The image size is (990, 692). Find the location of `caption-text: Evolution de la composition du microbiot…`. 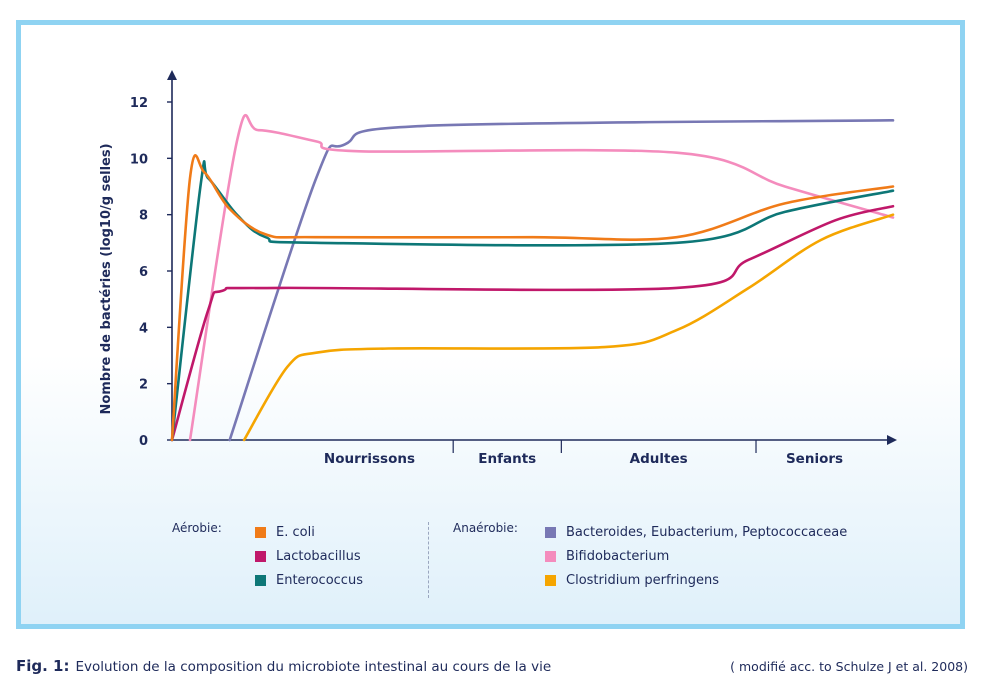

caption-text: Evolution de la composition du microbiot… is located at coordinates (313, 667).